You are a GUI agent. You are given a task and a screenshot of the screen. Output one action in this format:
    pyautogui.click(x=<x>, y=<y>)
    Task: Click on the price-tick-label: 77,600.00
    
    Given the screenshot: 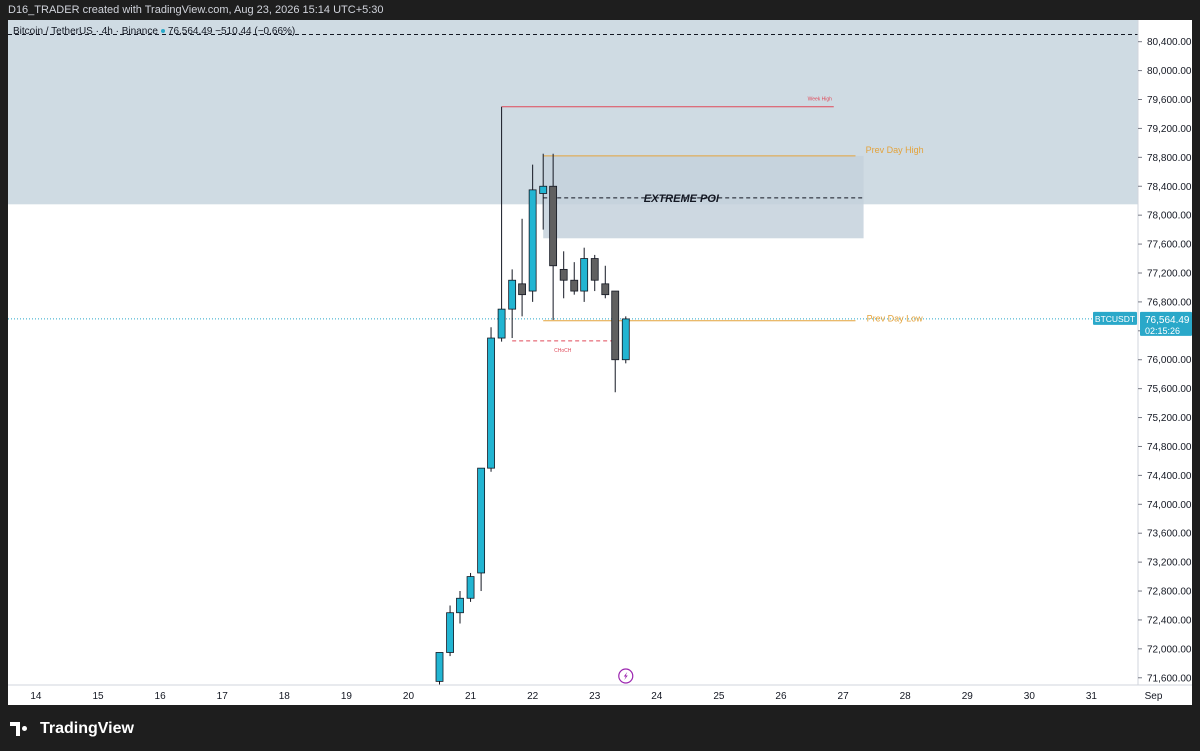 What is the action you would take?
    pyautogui.click(x=1169, y=245)
    